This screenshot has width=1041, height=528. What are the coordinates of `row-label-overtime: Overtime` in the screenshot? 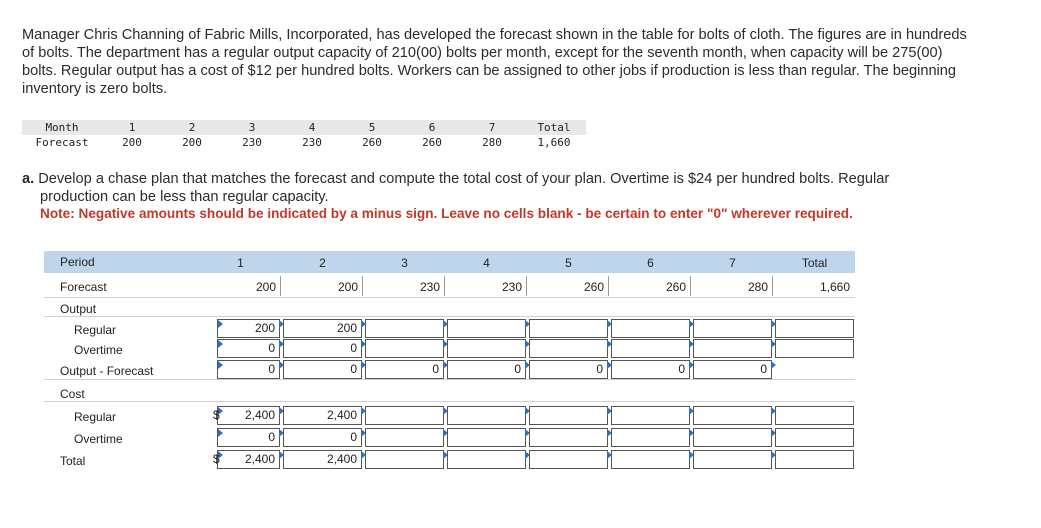 It's located at (98, 350).